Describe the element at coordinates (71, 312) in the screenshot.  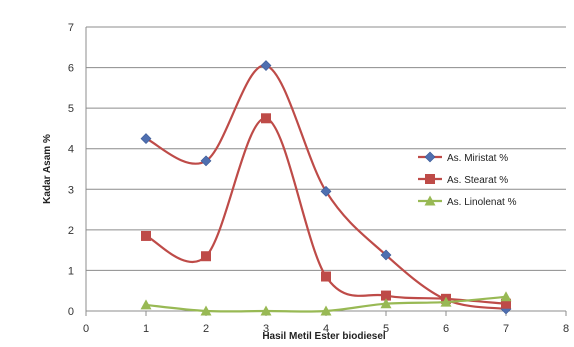
I see `y-tick-label: 0` at that location.